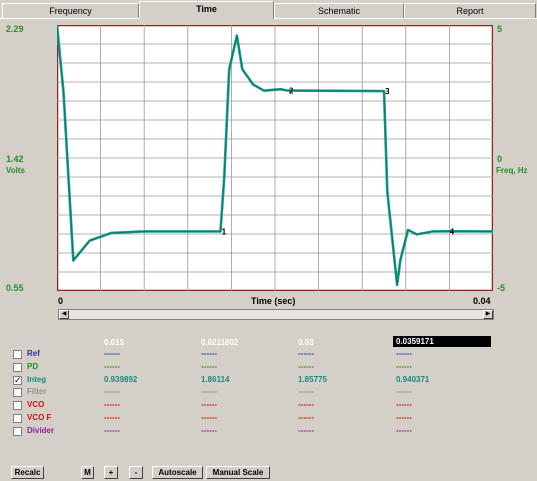 This screenshot has width=537, height=481. What do you see at coordinates (17, 379) in the screenshot?
I see `checkbox-integ: ✓` at bounding box center [17, 379].